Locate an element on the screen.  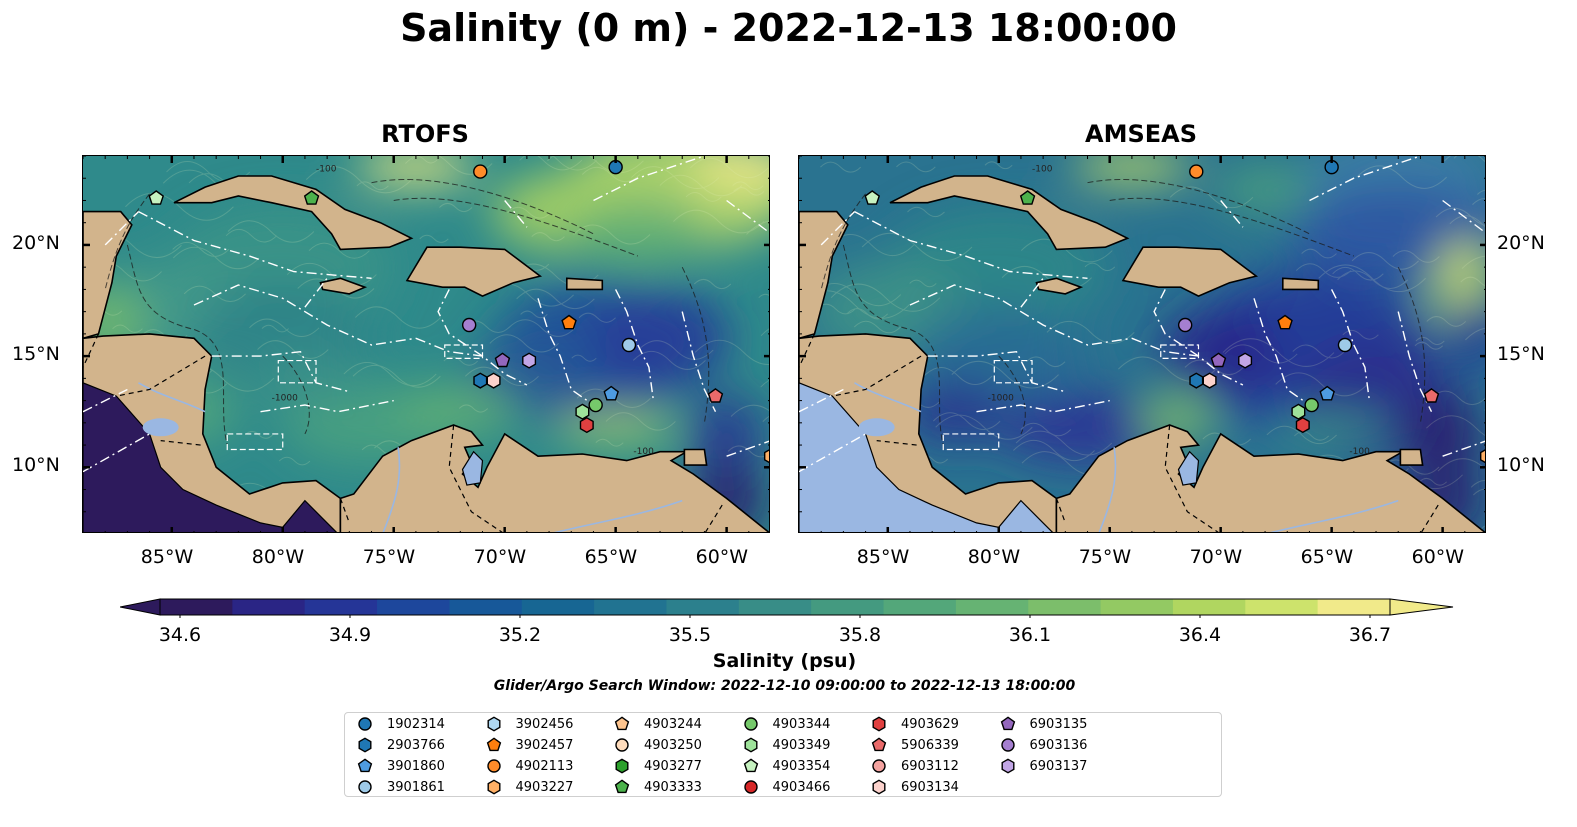
bathymetry-contours is located at coordinates (1123, 312).